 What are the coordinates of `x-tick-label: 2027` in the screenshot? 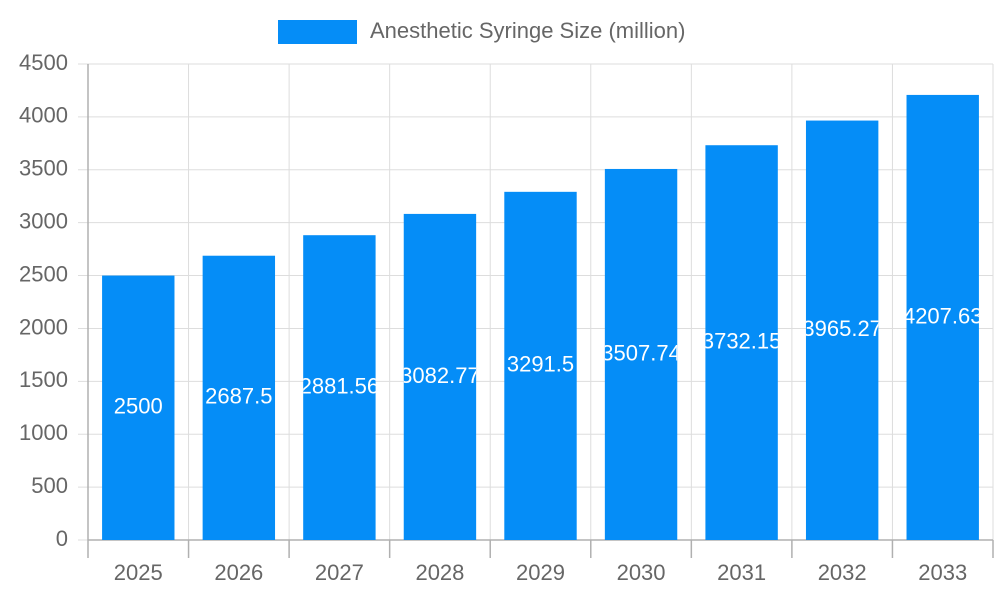 It's located at (339, 572).